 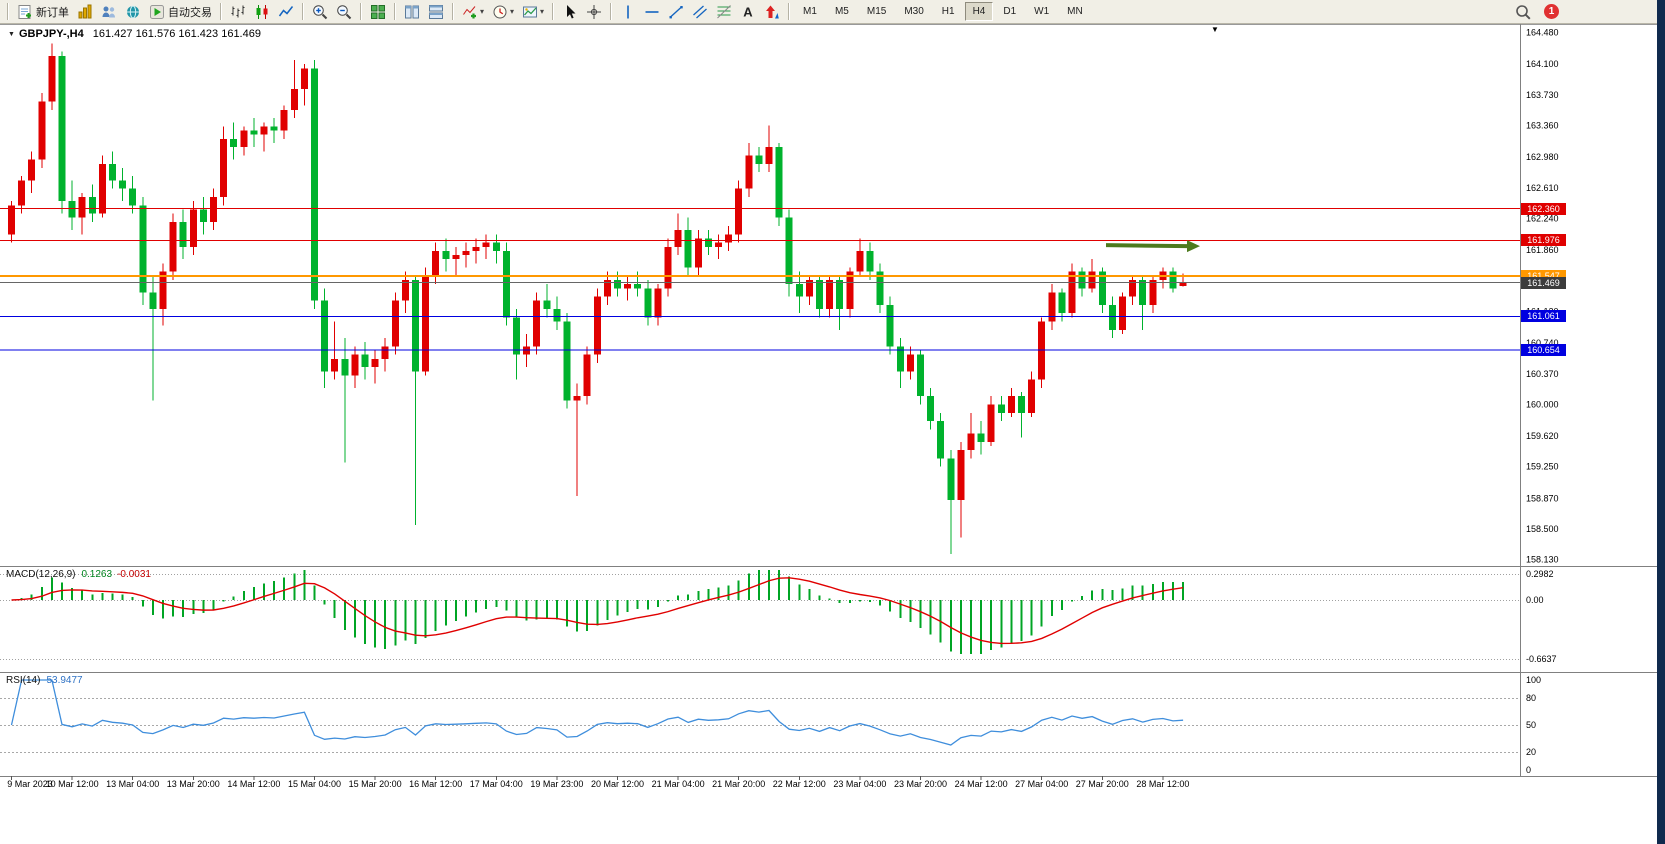 I want to click on fibonacci-button, so click(x=724, y=12).